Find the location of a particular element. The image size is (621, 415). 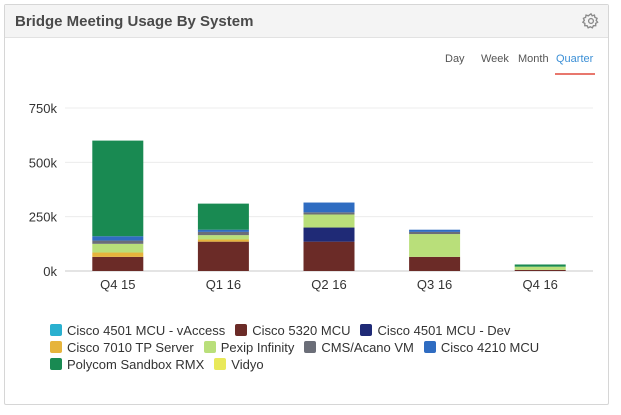

widget-title: Bridge Meeting Usage By System is located at coordinates (134, 21).